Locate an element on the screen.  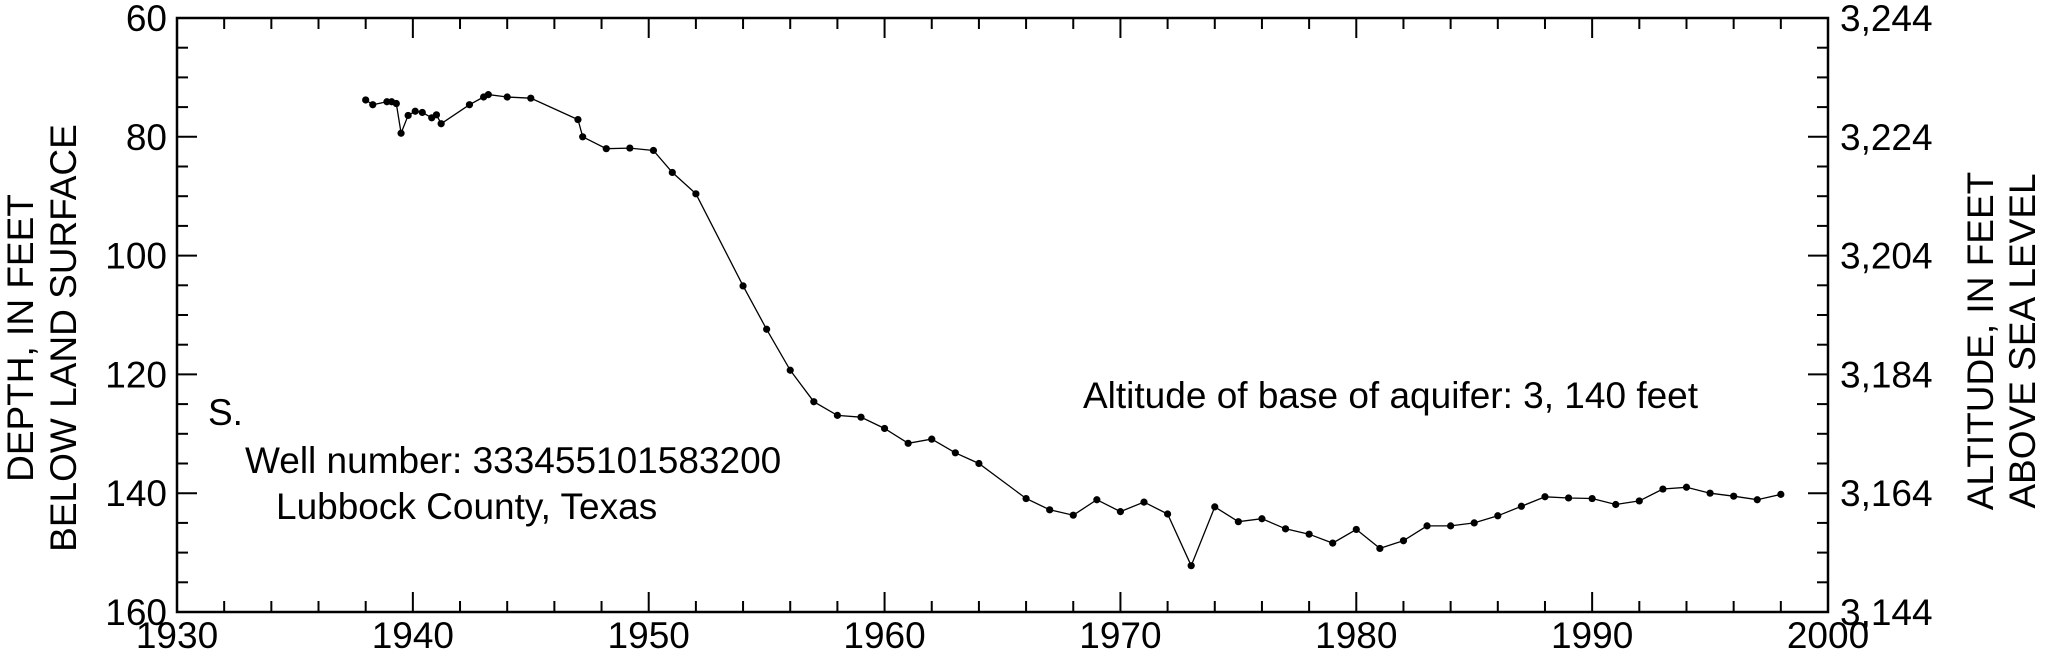
y-axis-title-line1: DEPTH, IN FEET is located at coordinates (20, 338).